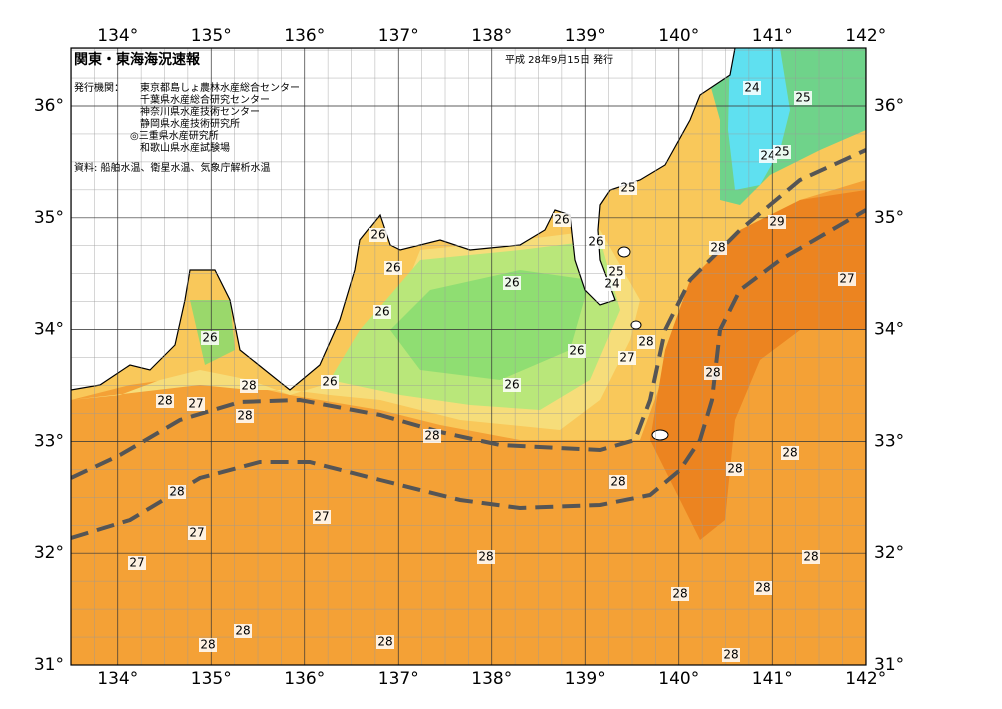 The image size is (1002, 709). Describe the element at coordinates (137, 59) in the screenshot. I see `title: 関東・東海海況速報` at that location.